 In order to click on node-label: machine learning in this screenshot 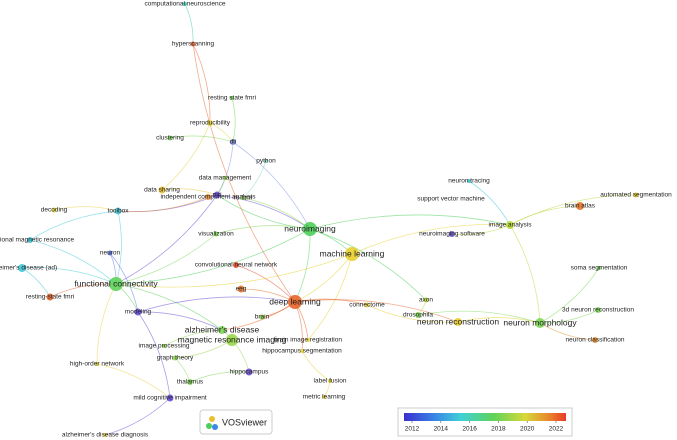, I will do `click(352, 253)`.